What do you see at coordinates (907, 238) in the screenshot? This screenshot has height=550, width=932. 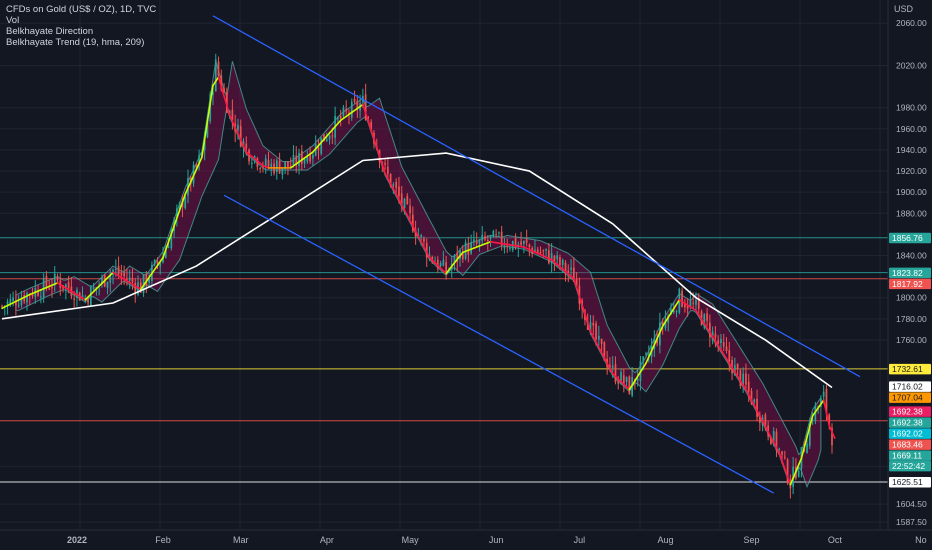 I see `price-tag-label: 1856.76` at bounding box center [907, 238].